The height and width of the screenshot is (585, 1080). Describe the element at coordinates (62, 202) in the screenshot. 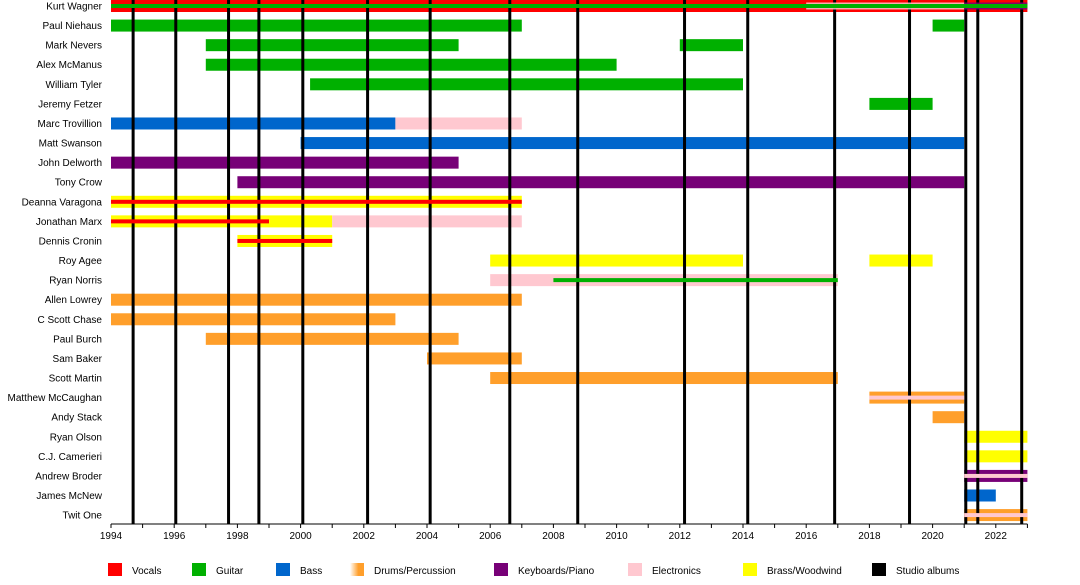

I see `member-name-label: Deanna Varagona` at that location.